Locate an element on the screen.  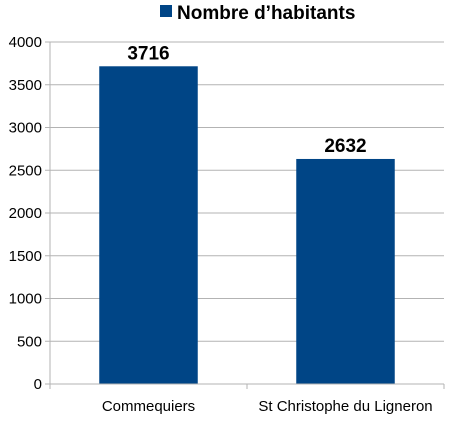
y-tick-label: 2500 is located at coordinates (25, 170).